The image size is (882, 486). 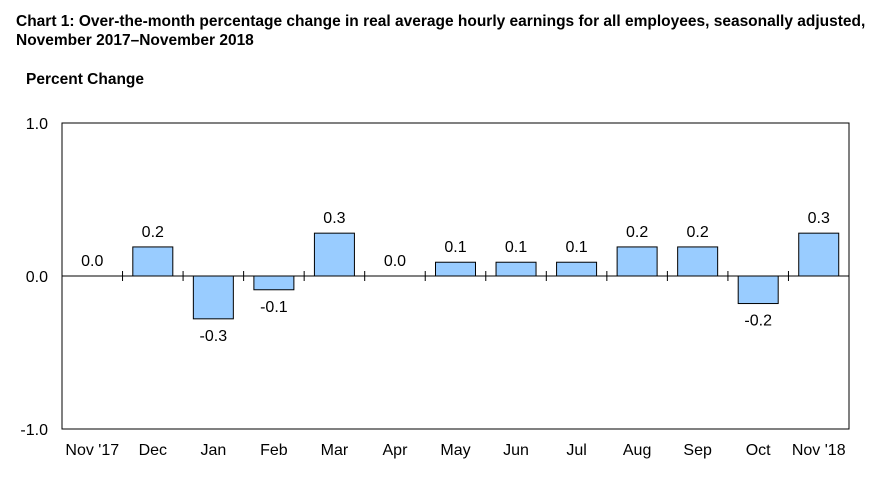 What do you see at coordinates (396, 450) in the screenshot?
I see `x-tick-label: Apr` at bounding box center [396, 450].